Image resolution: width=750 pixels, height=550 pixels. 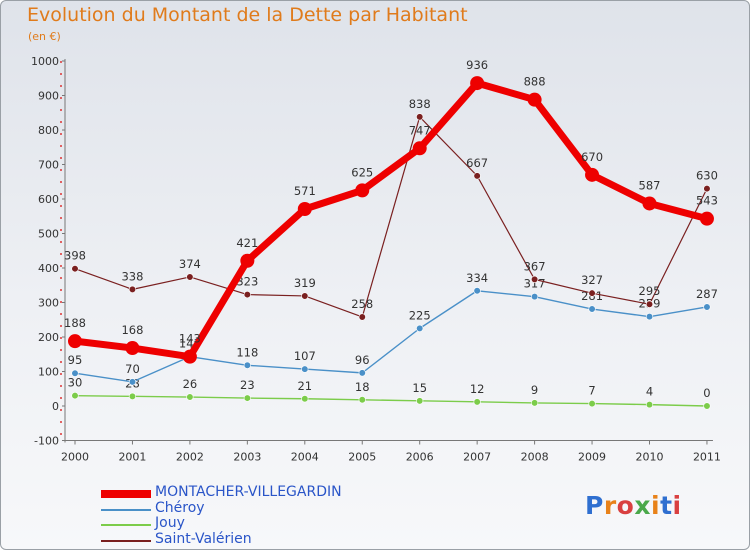 What do you see at coordinates (48, 234) in the screenshot?
I see `y-tick-label: 500` at bounding box center [48, 234].